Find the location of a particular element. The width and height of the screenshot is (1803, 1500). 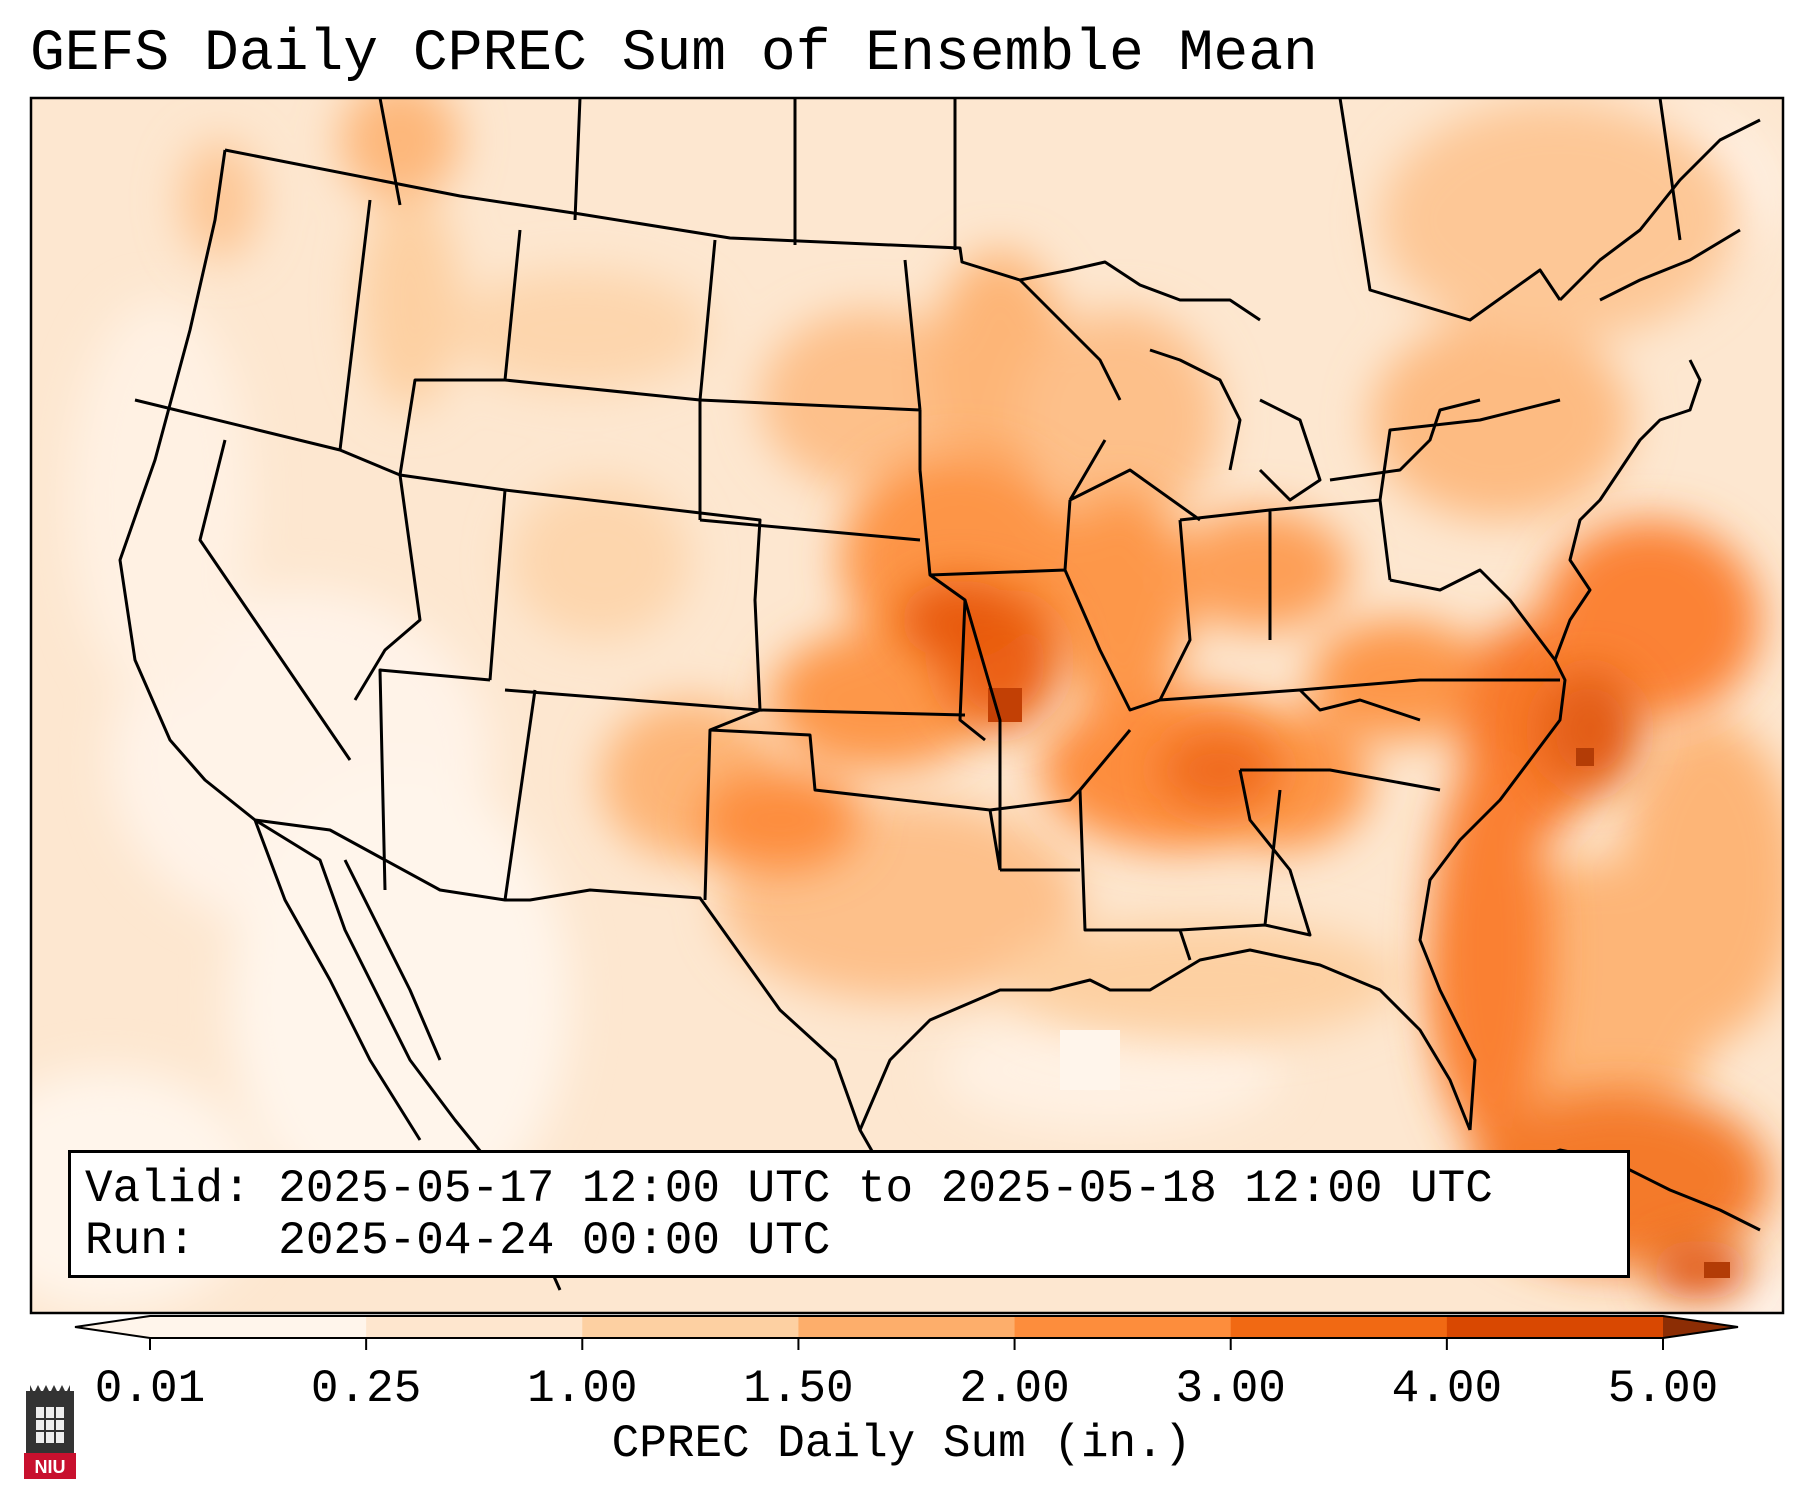

colorbar-label: CPREC Daily Sum (in.) is located at coordinates (901, 1444).